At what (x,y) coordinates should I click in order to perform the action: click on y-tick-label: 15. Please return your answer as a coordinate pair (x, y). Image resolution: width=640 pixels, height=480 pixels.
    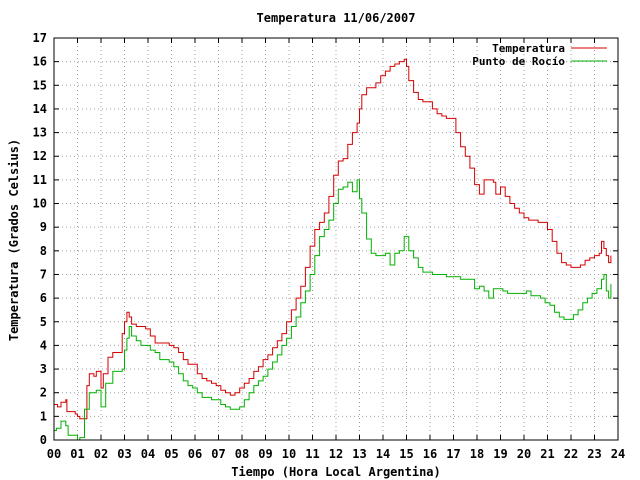
    Looking at the image, I should click on (40, 85).